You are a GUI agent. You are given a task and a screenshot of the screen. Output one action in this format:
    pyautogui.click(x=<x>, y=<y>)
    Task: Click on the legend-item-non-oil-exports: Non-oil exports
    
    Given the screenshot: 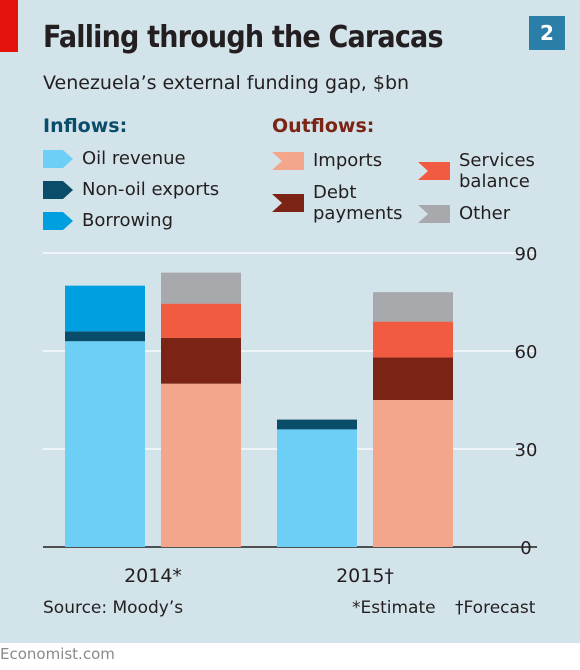 What is the action you would take?
    pyautogui.click(x=131, y=189)
    